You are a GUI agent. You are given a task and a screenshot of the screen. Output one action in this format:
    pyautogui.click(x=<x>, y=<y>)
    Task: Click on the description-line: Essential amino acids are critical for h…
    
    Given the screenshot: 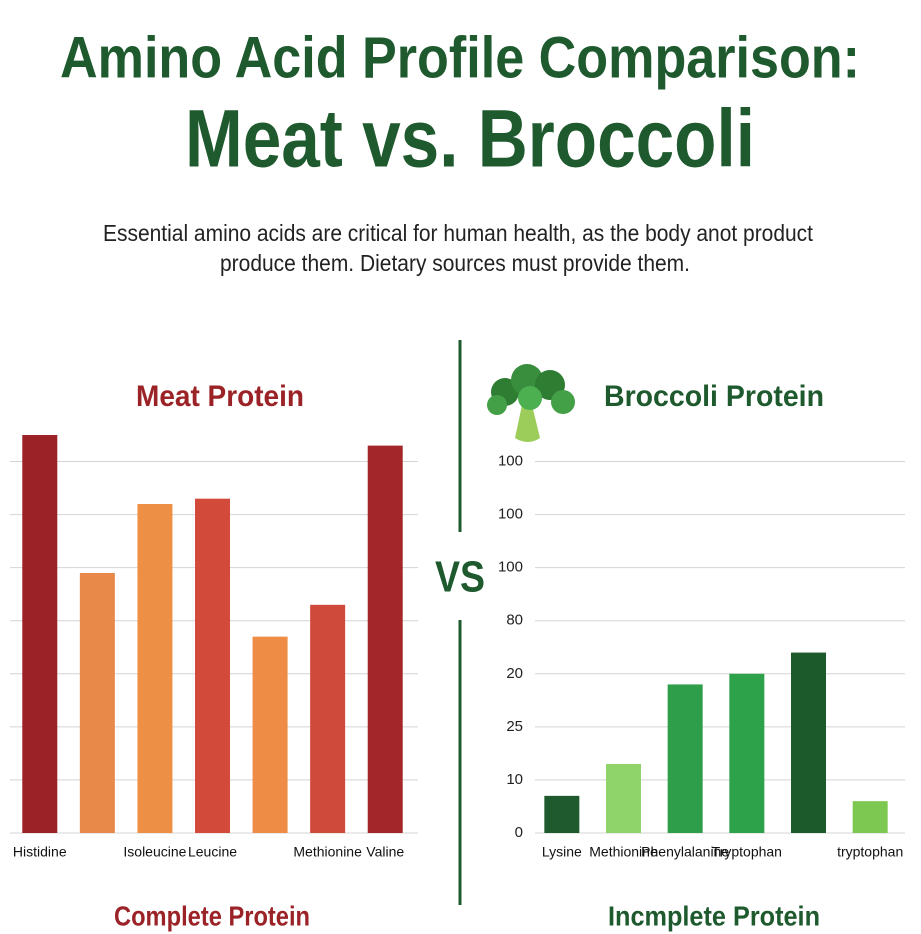 What is the action you would take?
    pyautogui.click(x=458, y=233)
    